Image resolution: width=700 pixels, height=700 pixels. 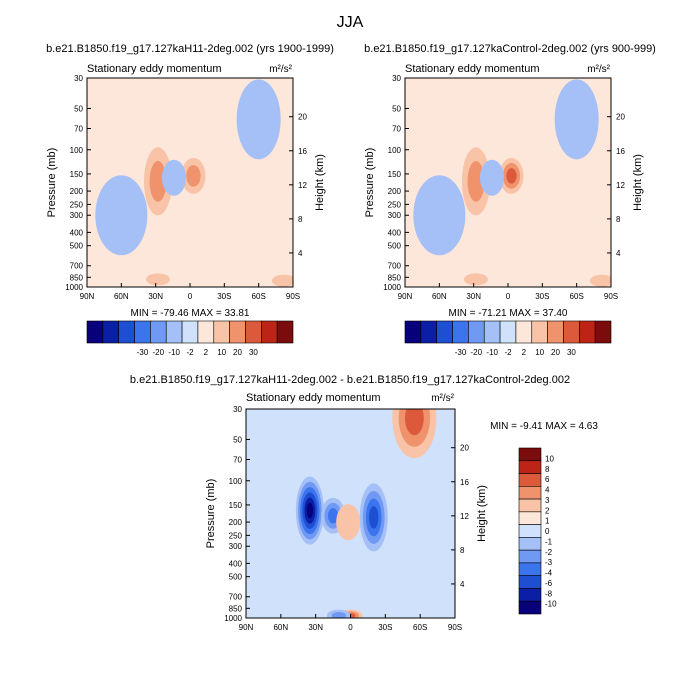 I want to click on y-tick-label: 100, so click(x=77, y=150).